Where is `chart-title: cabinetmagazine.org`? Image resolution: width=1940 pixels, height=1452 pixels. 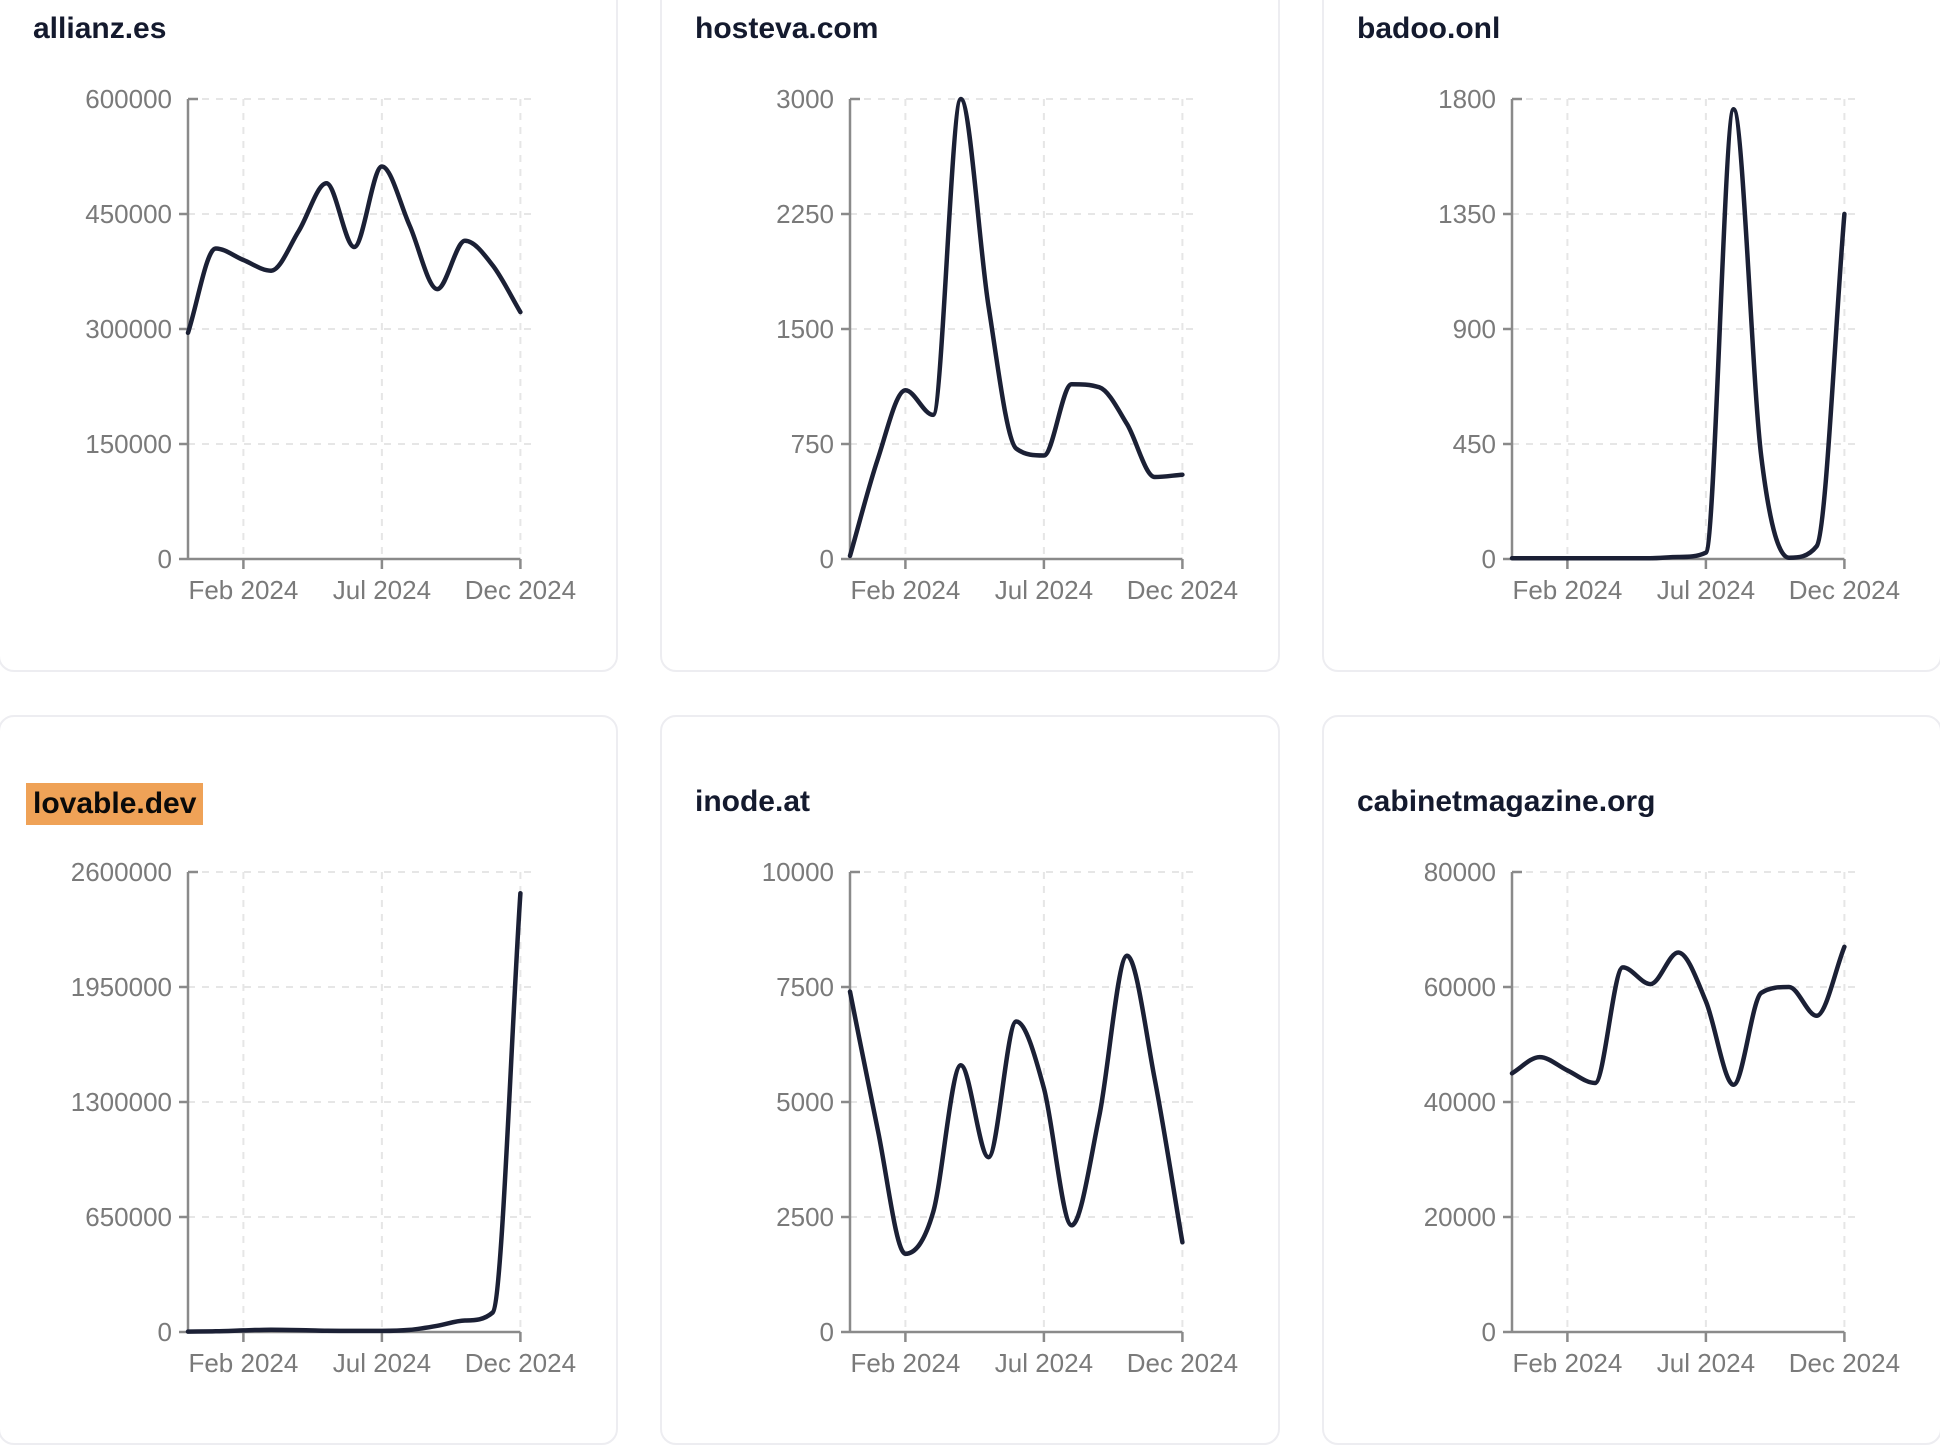
chart-title: cabinetmagazine.org is located at coordinates (1506, 802).